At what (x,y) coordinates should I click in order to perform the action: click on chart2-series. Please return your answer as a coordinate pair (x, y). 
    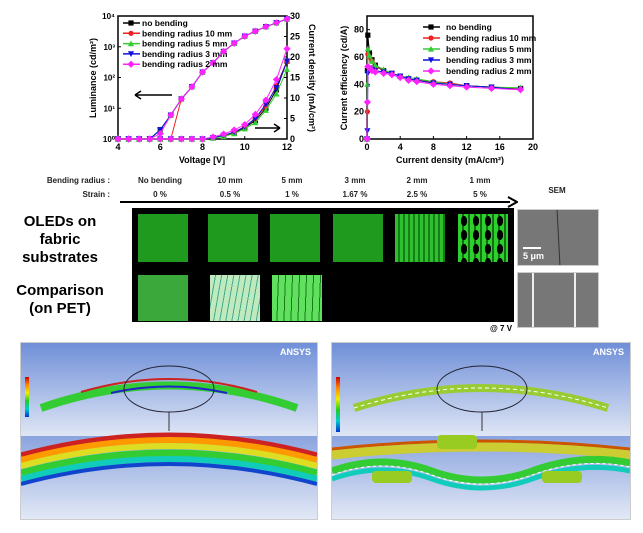
    Looking at the image, I should click on (443, 104).